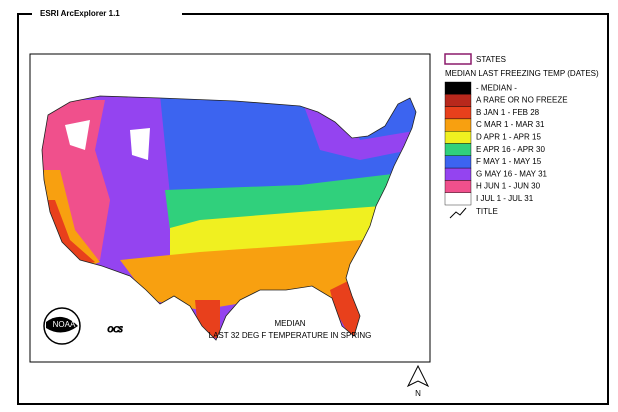 The height and width of the screenshot is (412, 618). What do you see at coordinates (80, 13) in the screenshot?
I see `window-title: ESRI ArcExplorer 1.1` at bounding box center [80, 13].